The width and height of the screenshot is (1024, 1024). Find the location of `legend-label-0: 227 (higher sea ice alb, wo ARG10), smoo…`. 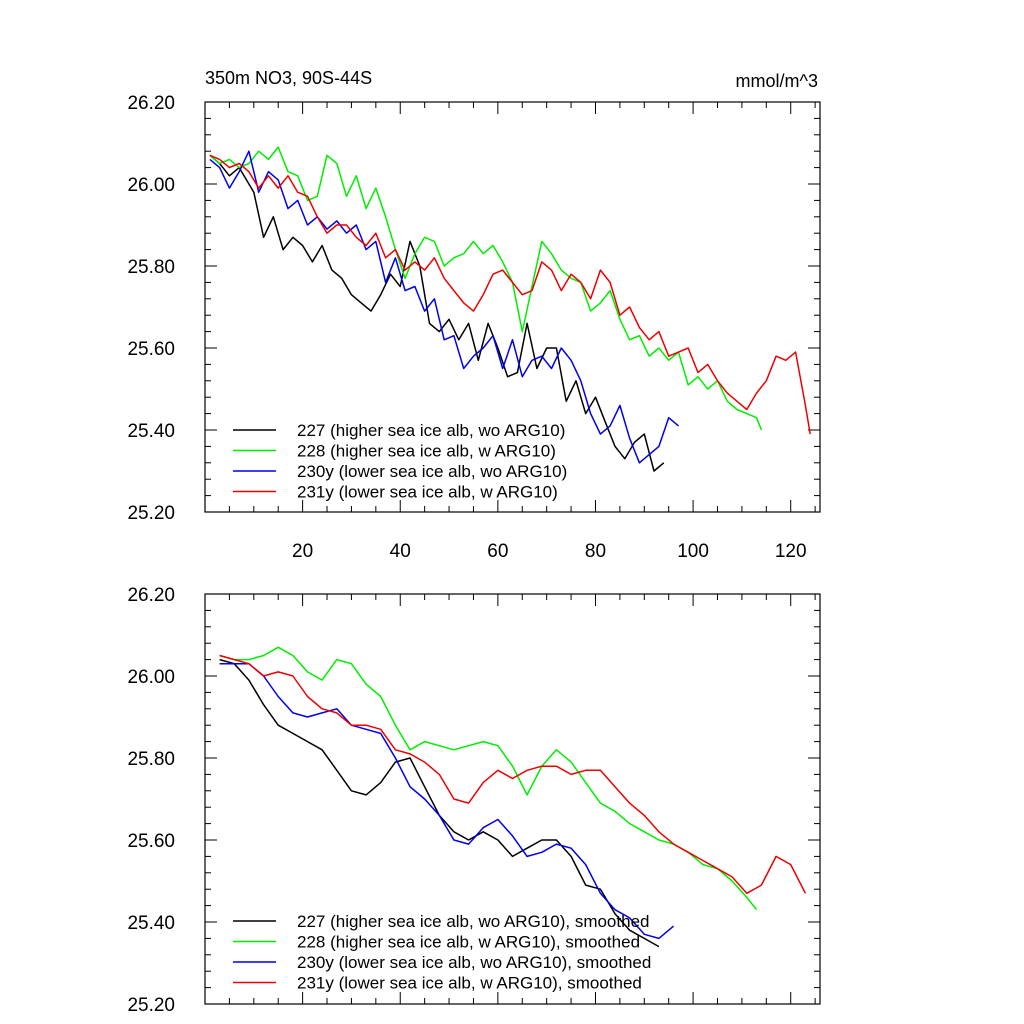

legend-label-0: 227 (higher sea ice alb, wo ARG10), smoo… is located at coordinates (473, 921).